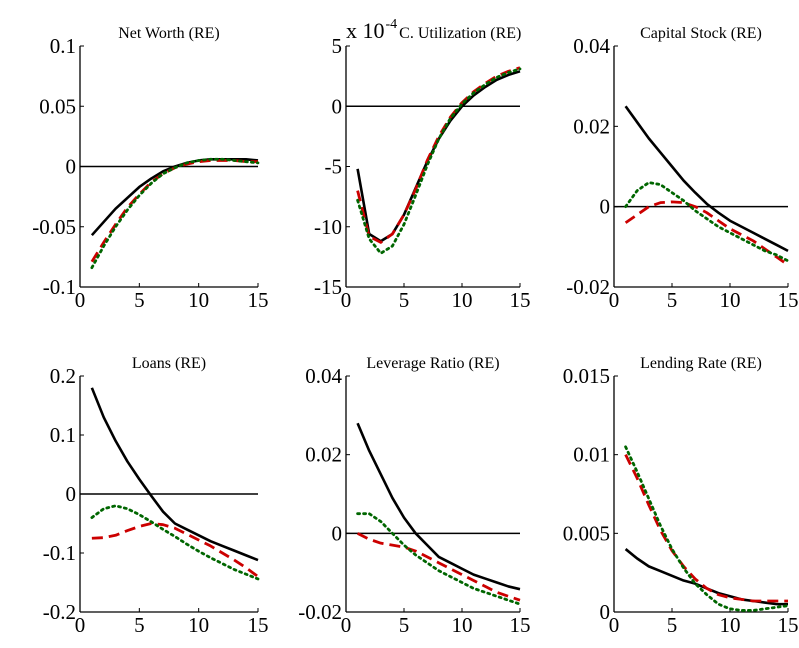  What do you see at coordinates (169, 363) in the screenshot?
I see `subplot-title: Loans (RE)` at bounding box center [169, 363].